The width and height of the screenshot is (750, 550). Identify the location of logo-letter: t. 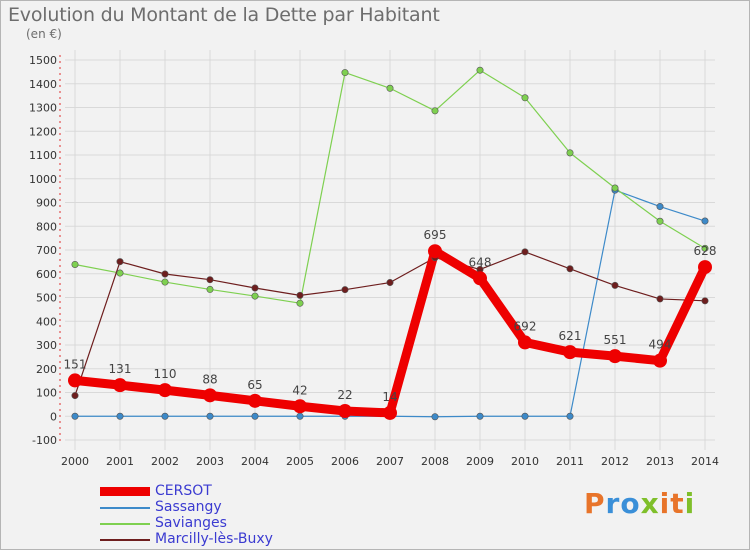
(677, 503).